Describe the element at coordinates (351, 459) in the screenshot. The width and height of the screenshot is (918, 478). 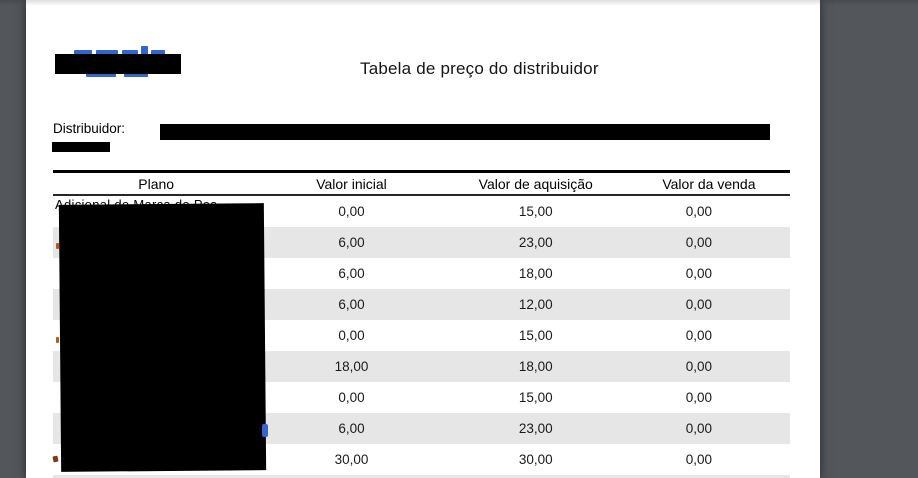
I see `cell-valor-inicial: 30,00` at that location.